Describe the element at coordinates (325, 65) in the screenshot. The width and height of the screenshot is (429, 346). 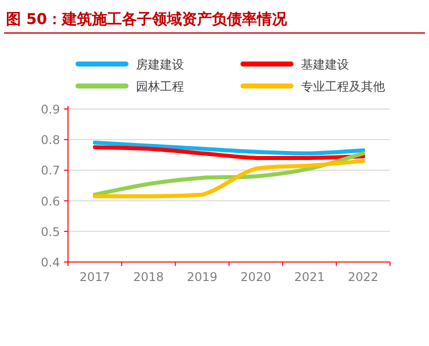
I see `legend-label: 基建建设` at that location.